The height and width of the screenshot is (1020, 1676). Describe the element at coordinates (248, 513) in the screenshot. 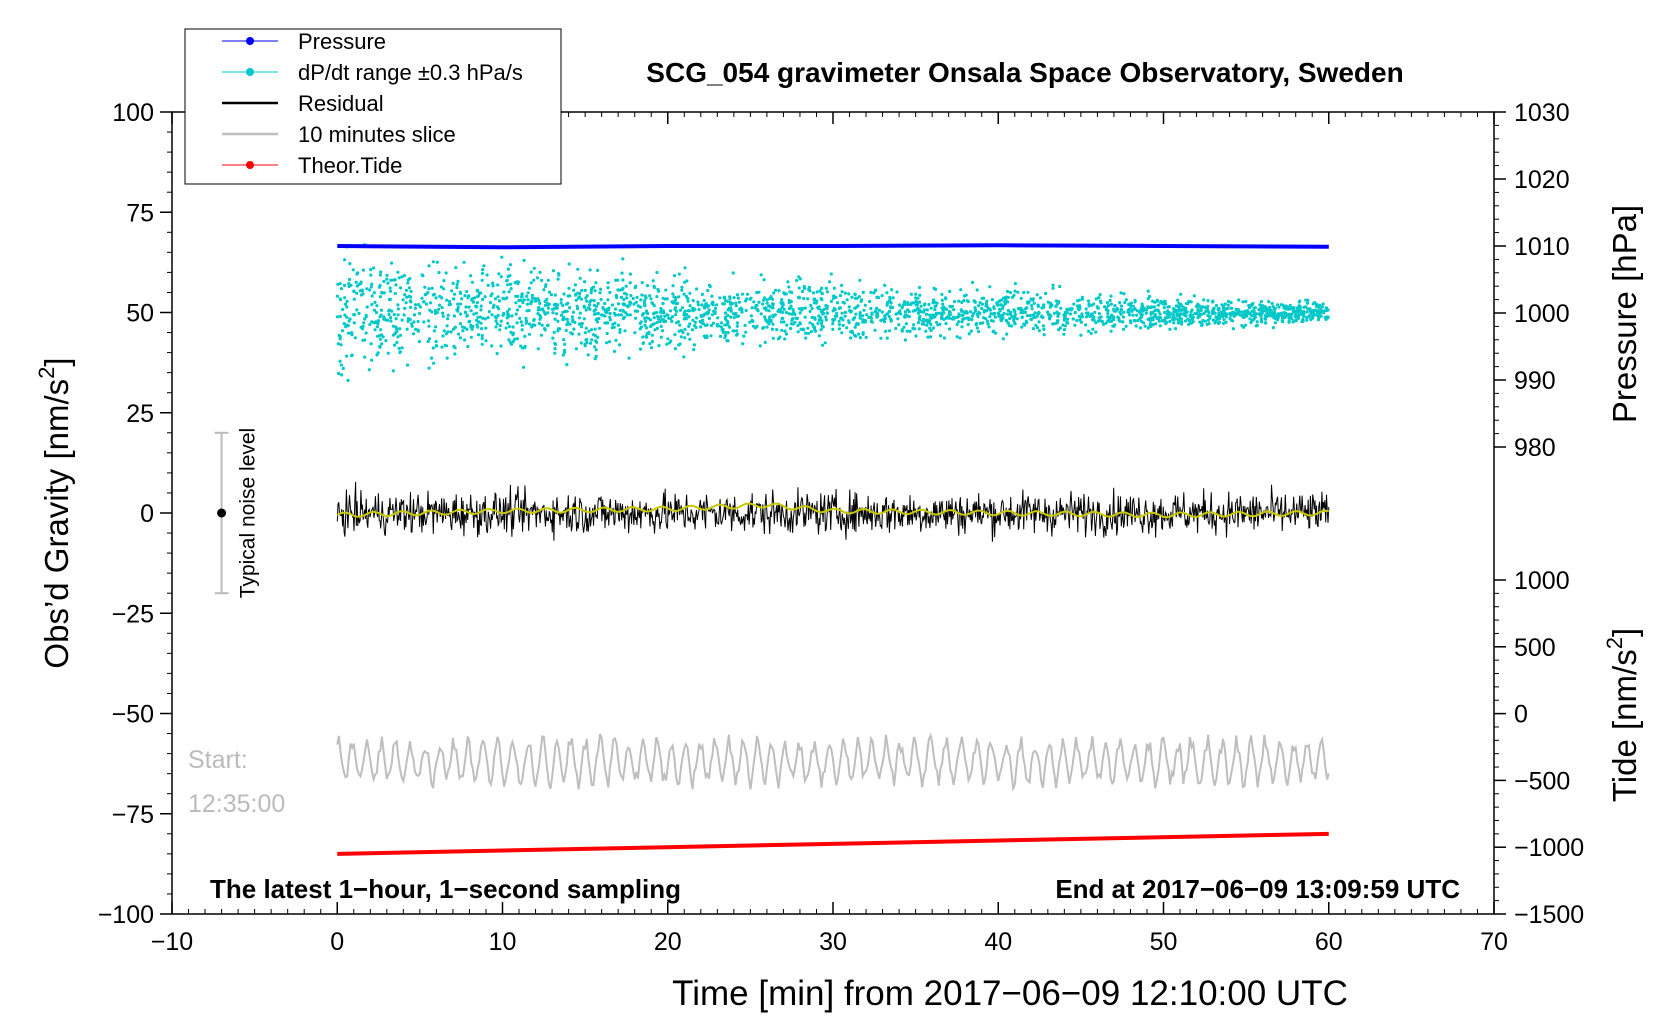

I see `noise-label: Typical noise level` at that location.